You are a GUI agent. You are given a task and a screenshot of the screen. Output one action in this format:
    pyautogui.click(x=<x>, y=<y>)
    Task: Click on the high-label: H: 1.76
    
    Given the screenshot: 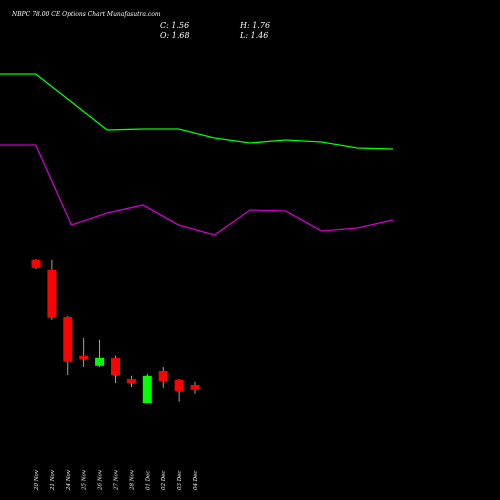 What is the action you would take?
    pyautogui.click(x=254, y=25)
    